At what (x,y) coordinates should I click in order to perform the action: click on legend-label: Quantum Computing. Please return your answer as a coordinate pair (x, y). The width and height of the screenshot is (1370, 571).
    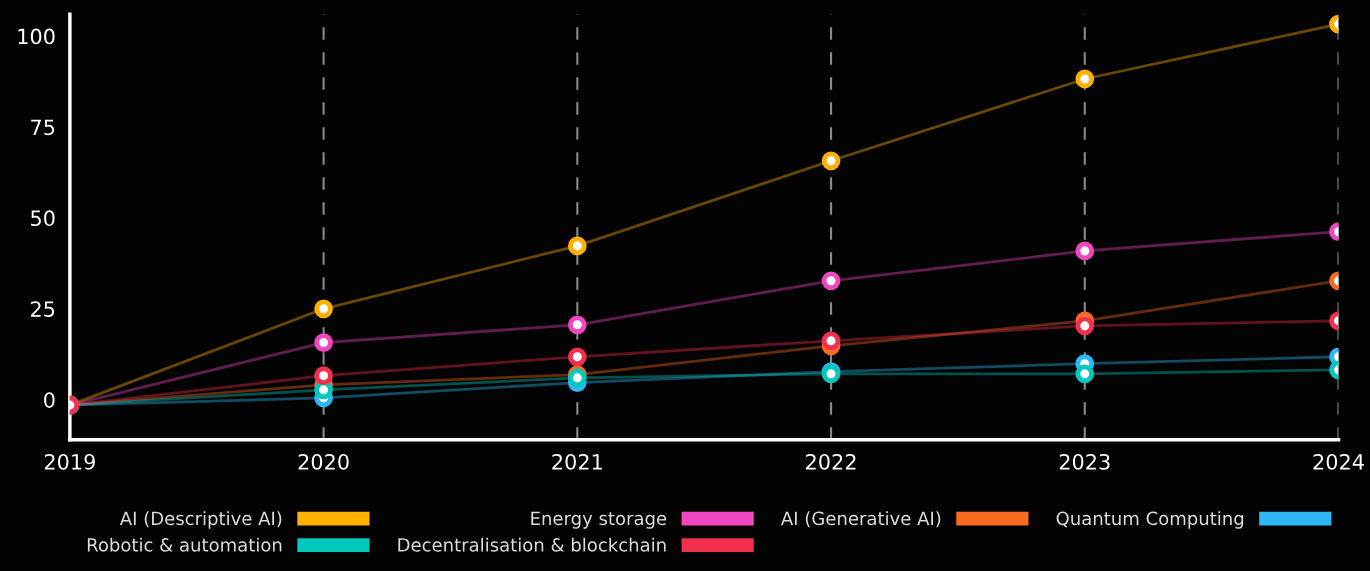
    Looking at the image, I should click on (1150, 520).